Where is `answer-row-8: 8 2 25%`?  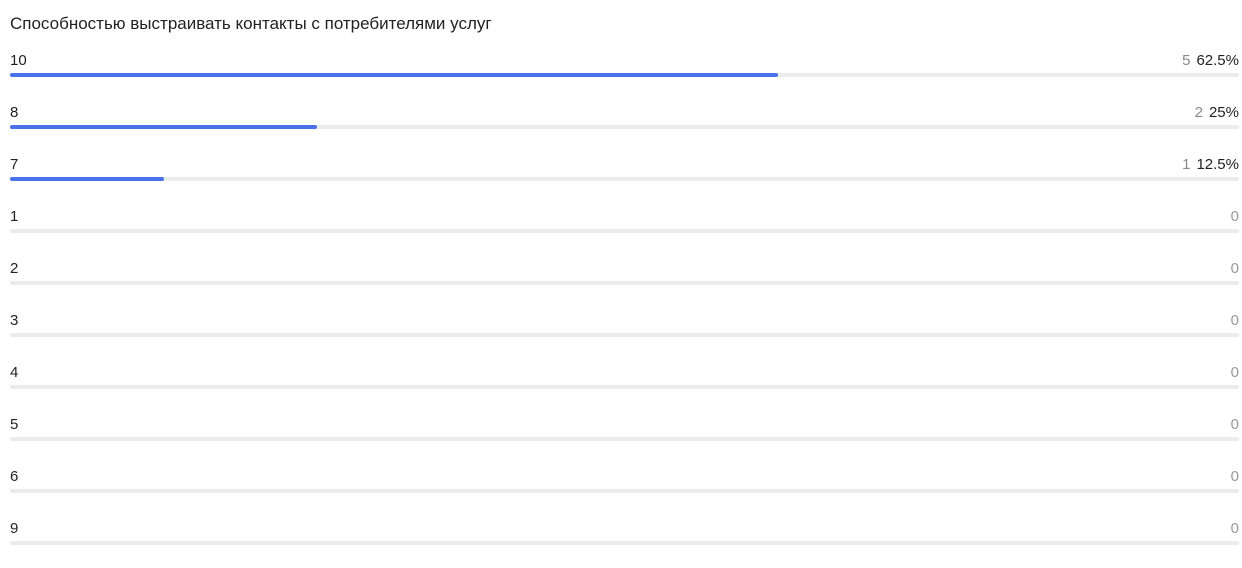
answer-row-8: 8 2 25% is located at coordinates (624, 126).